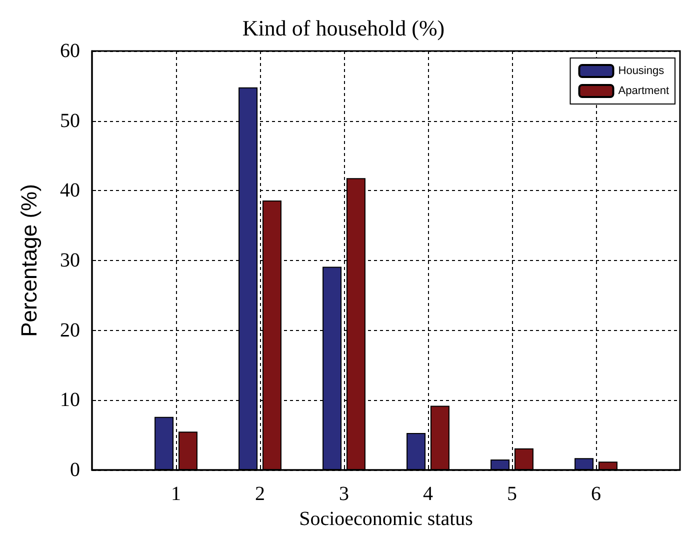  I want to click on y-tick-label: 60, so click(70, 51).